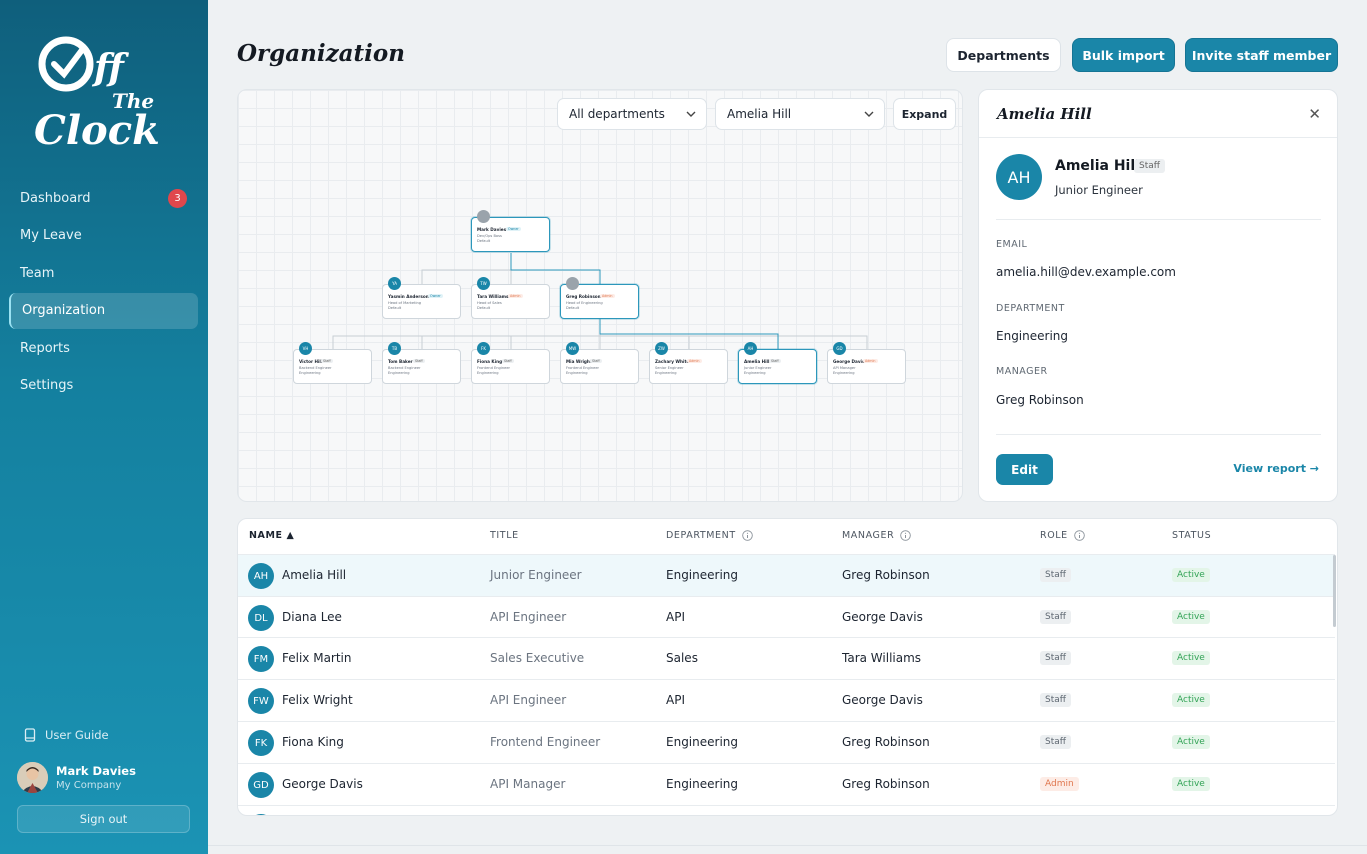 Image resolution: width=1367 pixels, height=854 pixels. Describe the element at coordinates (103, 386) in the screenshot. I see `sidebar-item-settings: Settings` at that location.